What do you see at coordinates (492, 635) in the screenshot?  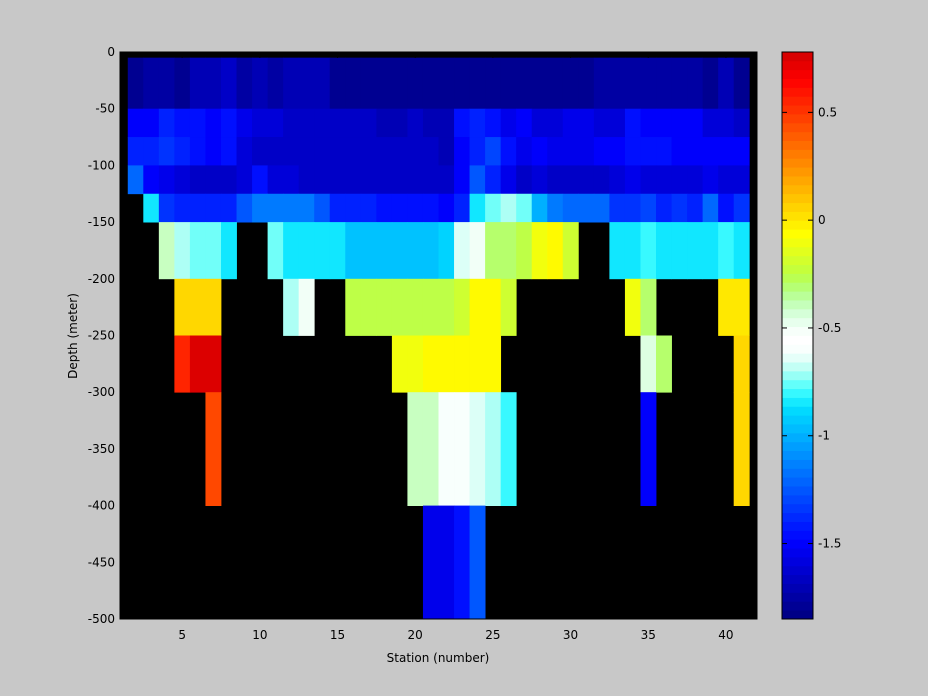 I see `x-tick-label: 25` at bounding box center [492, 635].